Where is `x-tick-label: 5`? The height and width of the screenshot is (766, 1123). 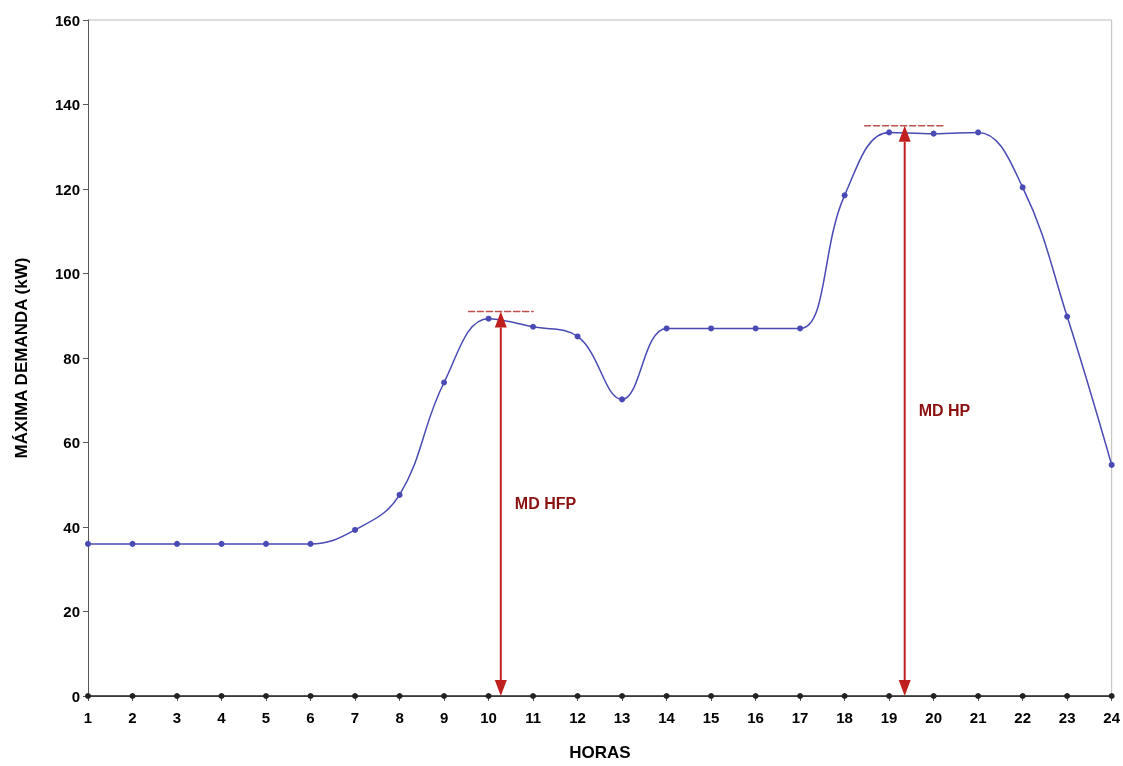 x-tick-label: 5 is located at coordinates (266, 717).